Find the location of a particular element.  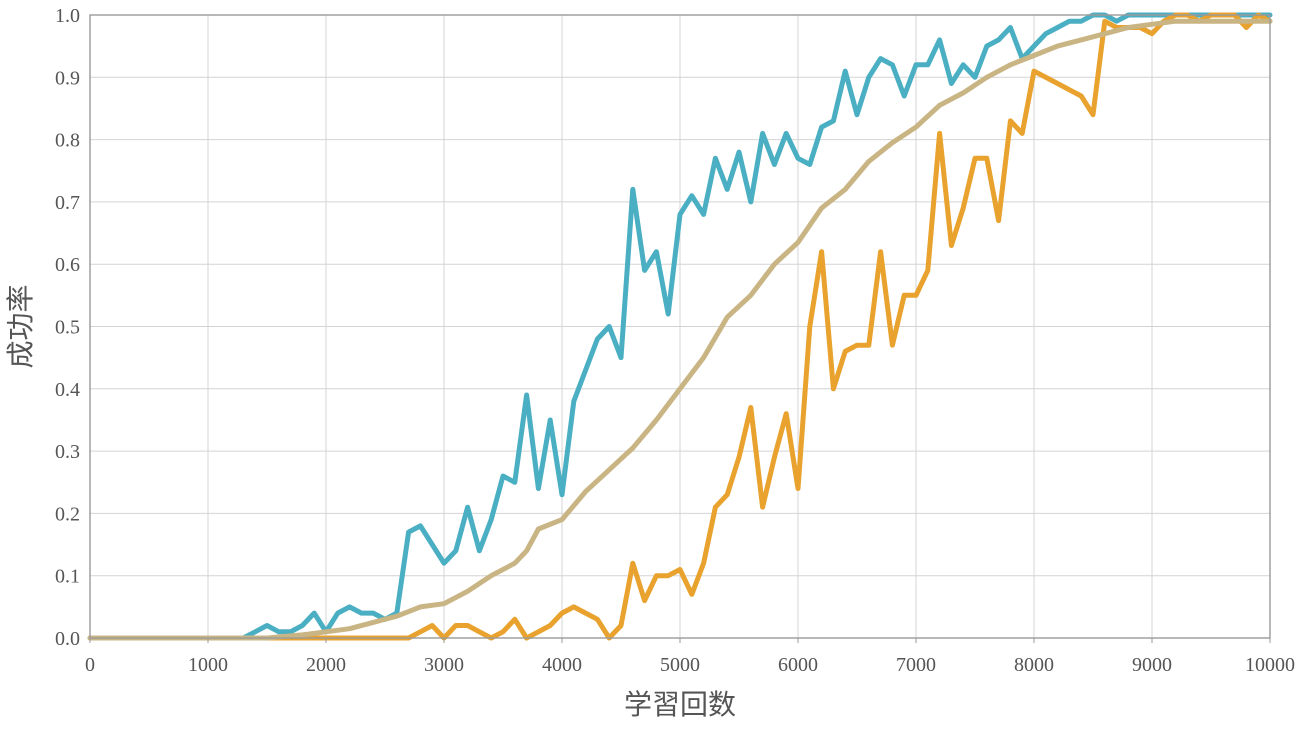

y-tick-label: 0.1 is located at coordinates (67, 577).